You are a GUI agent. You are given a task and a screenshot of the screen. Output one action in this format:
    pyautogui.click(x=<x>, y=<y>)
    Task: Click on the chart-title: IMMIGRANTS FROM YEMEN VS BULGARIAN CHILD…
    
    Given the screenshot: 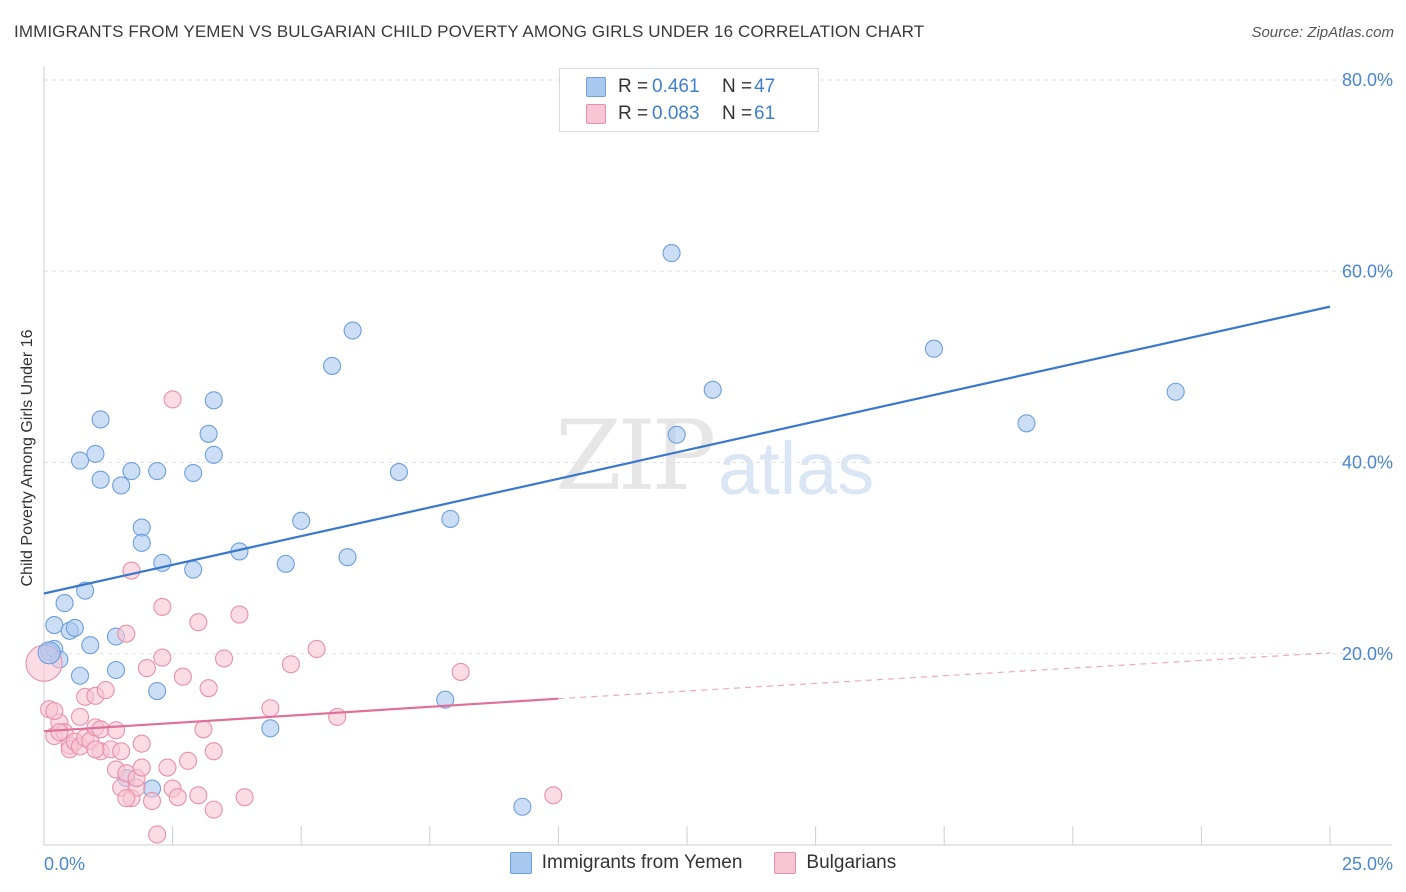 What is the action you would take?
    pyautogui.click(x=469, y=31)
    